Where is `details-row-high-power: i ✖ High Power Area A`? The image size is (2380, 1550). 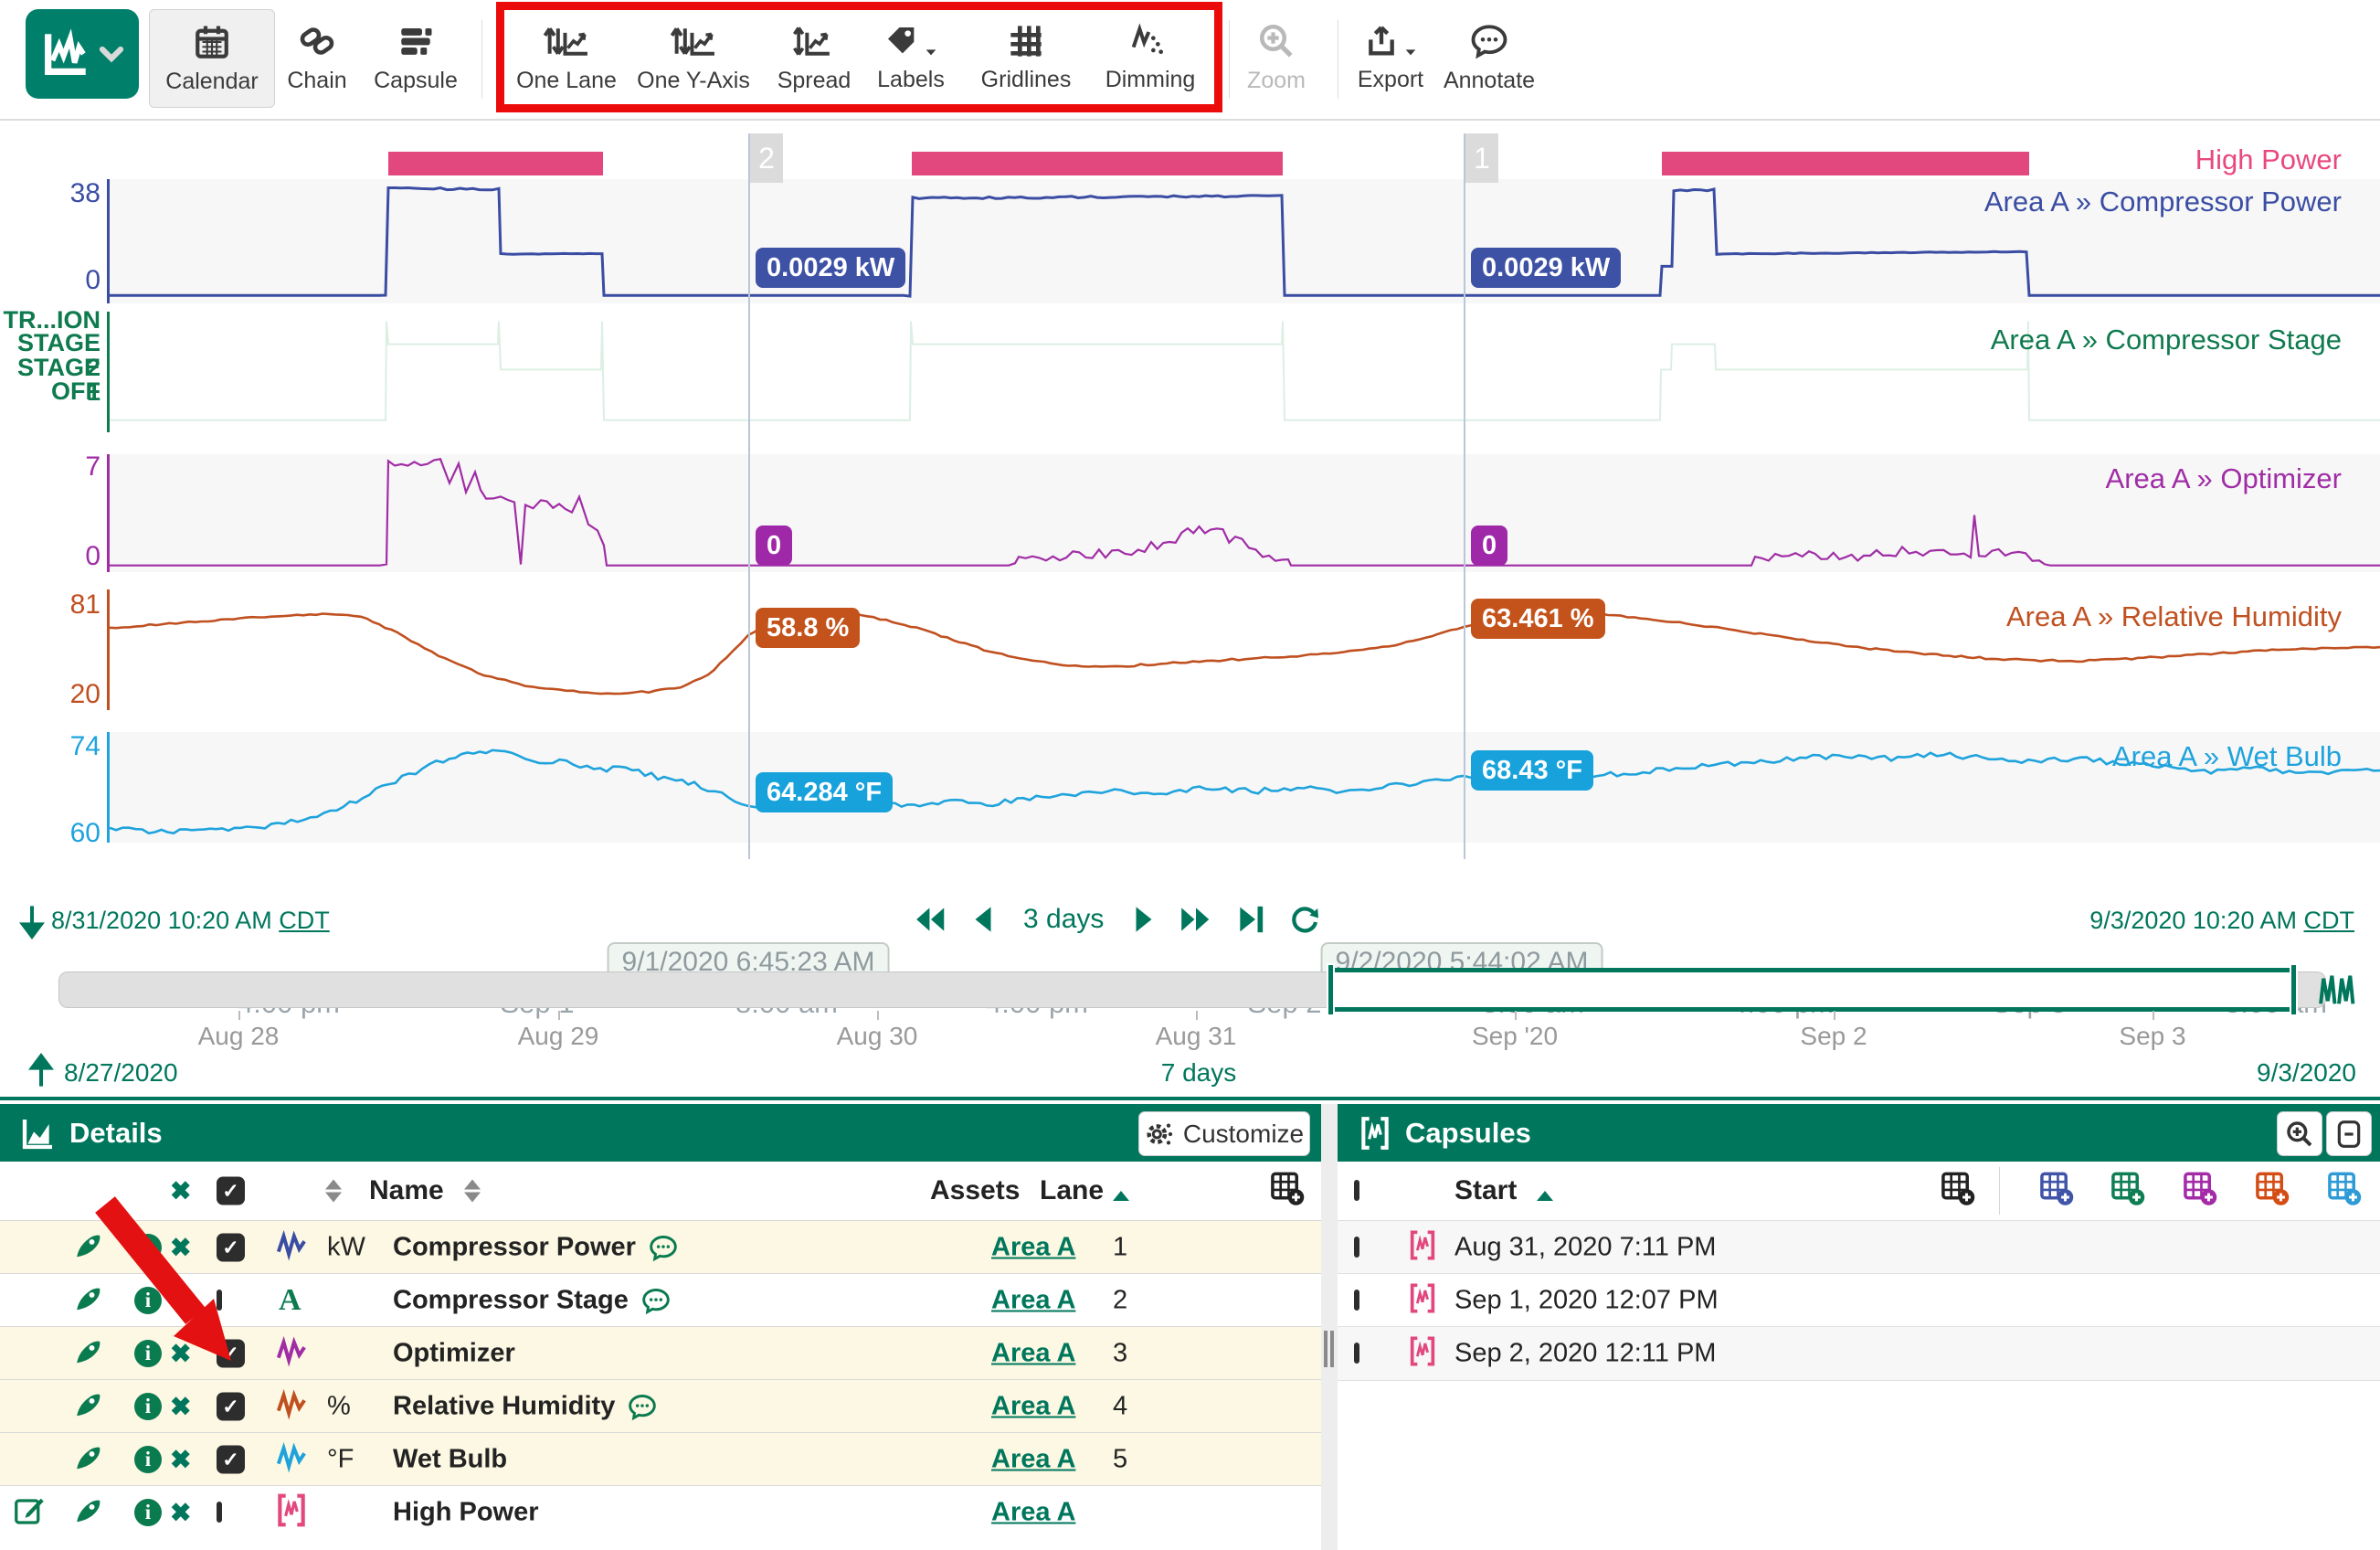
details-row-high-power: i ✖ High Power Area A is located at coordinates (661, 1512).